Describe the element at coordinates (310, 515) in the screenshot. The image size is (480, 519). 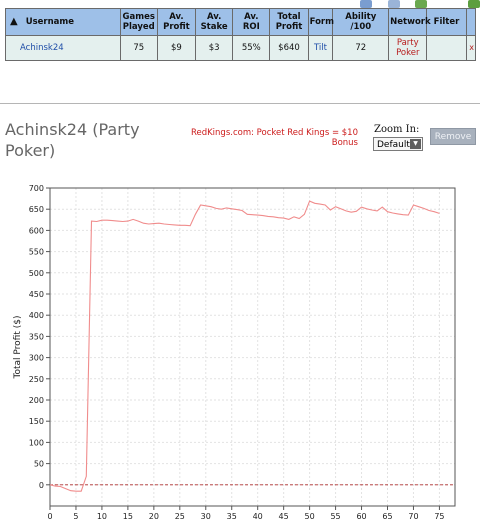
I see `x-tick-label: 50` at that location.